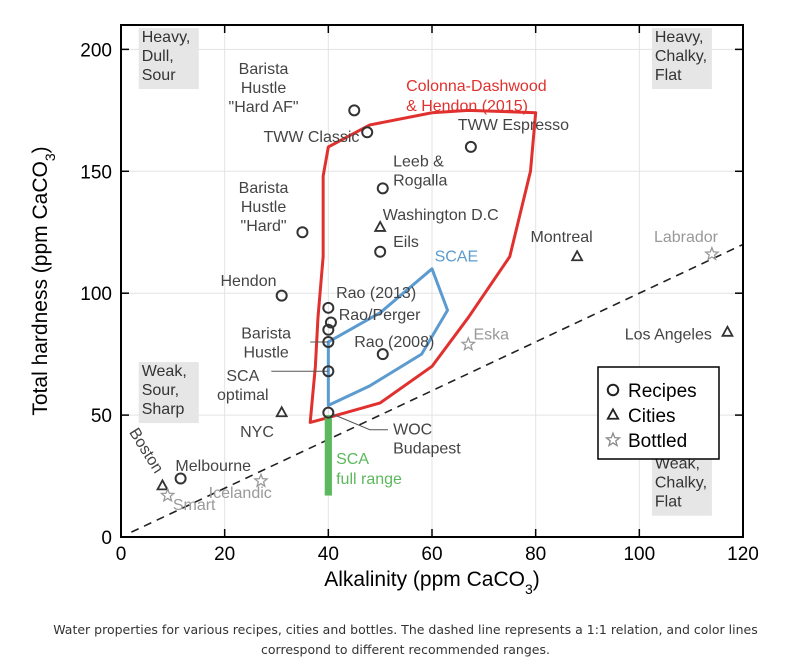  I want to click on point-label-recipes-7-0: Rao (2013), so click(376, 293).